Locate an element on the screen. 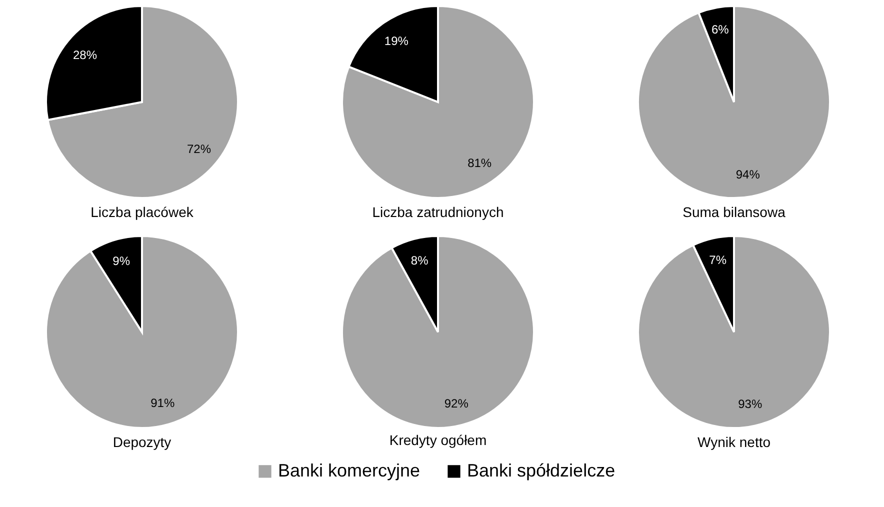 This screenshot has height=507, width=884. text: Suma bilansowa is located at coordinates (734, 212).